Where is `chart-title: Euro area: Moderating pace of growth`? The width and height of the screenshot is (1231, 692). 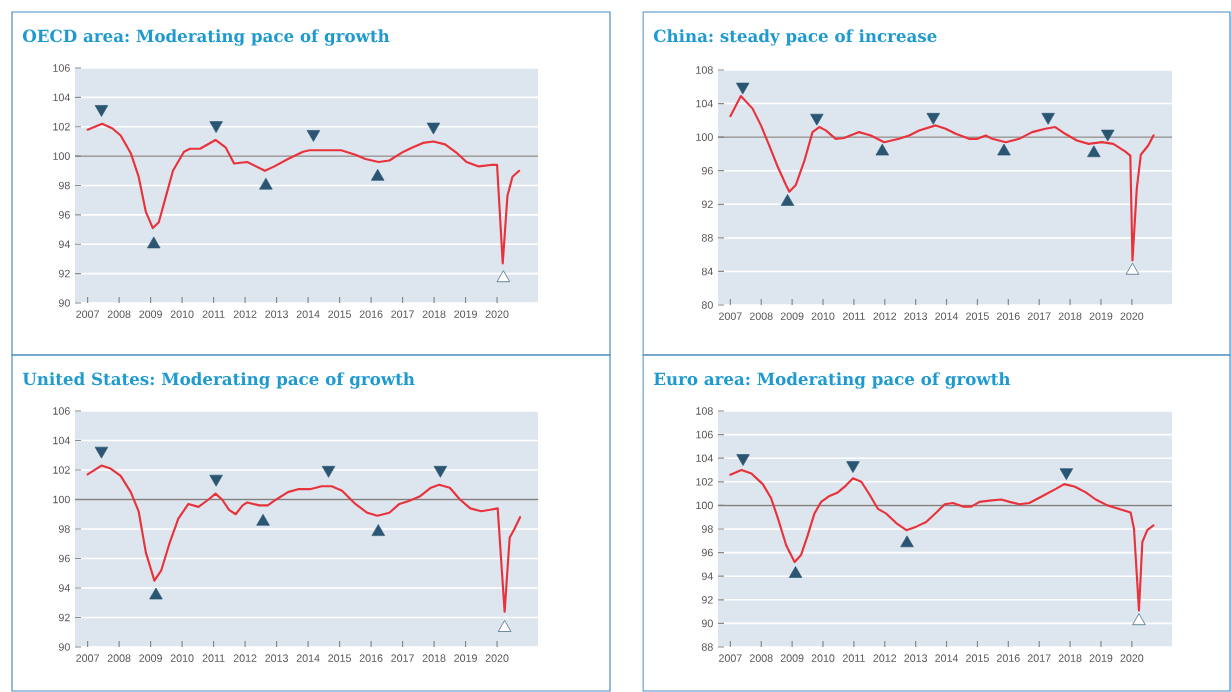
chart-title: Euro area: Moderating pace of growth is located at coordinates (832, 380).